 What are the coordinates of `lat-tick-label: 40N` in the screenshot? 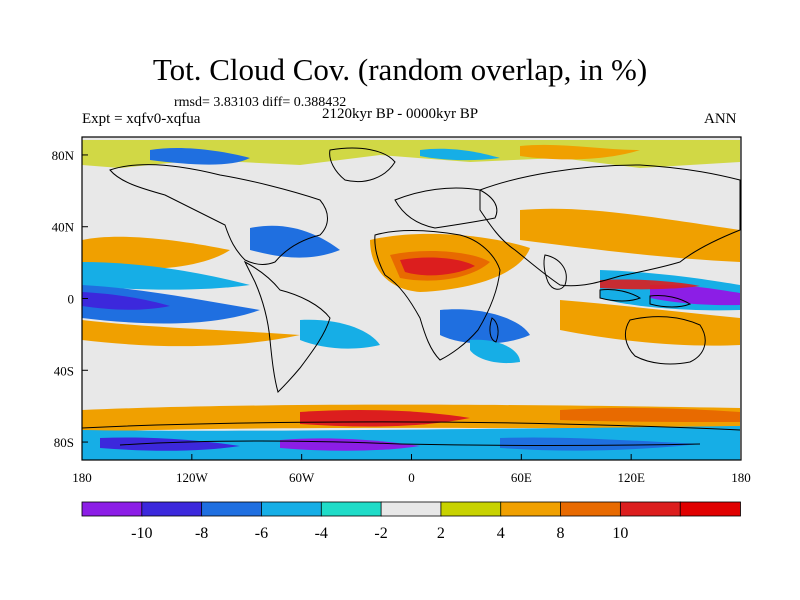 It's located at (63, 227).